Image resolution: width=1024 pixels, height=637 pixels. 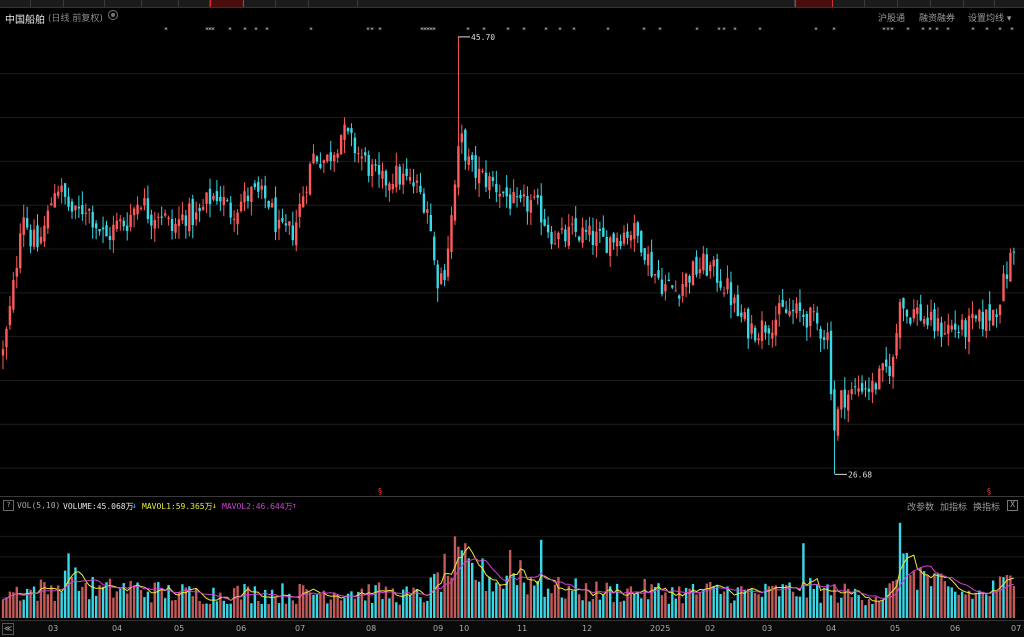 What do you see at coordinates (921, 508) in the screenshot?
I see `change-params-button: 改参数` at bounding box center [921, 508].